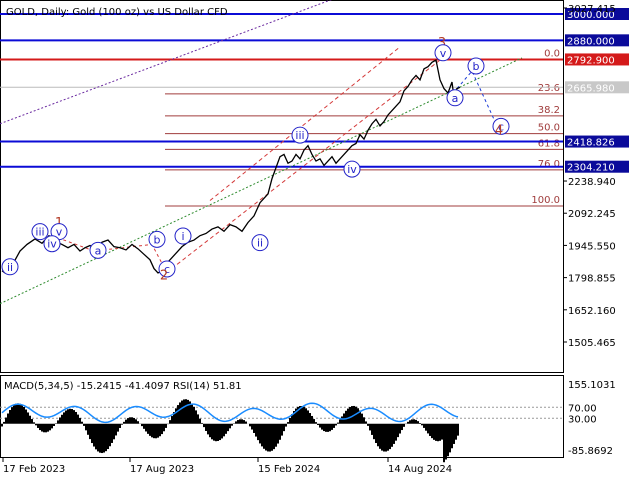 The image size is (640, 484). What do you see at coordinates (230, 413) in the screenshot?
I see `rsi-line` at bounding box center [230, 413].